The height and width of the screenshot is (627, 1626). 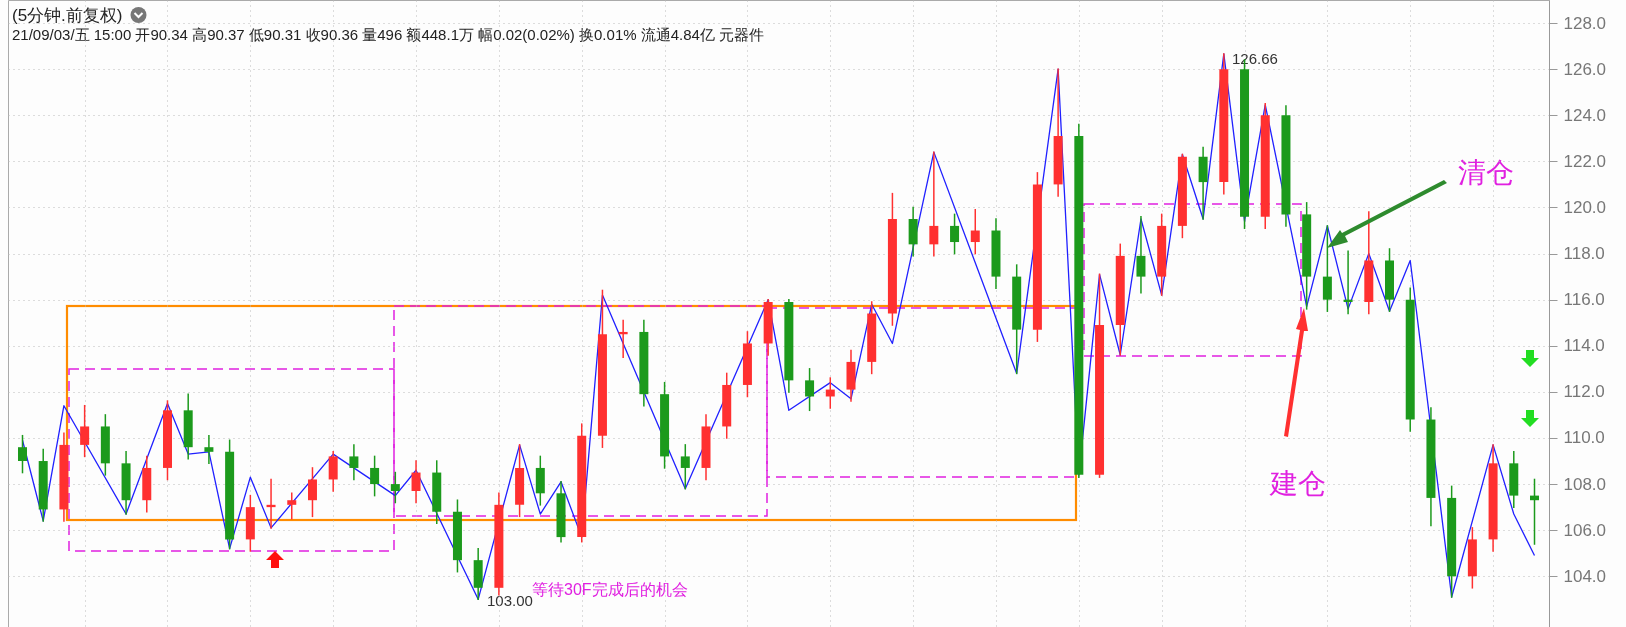 What do you see at coordinates (388, 35) in the screenshot?
I see `text: 21/09/03/五 15:00 开90.34 高90.37 低90.31 收90.36 量496 额448.1万 幅0.02(0.02%) 换0.01% 流通4.84亿 元器件` at bounding box center [388, 35].